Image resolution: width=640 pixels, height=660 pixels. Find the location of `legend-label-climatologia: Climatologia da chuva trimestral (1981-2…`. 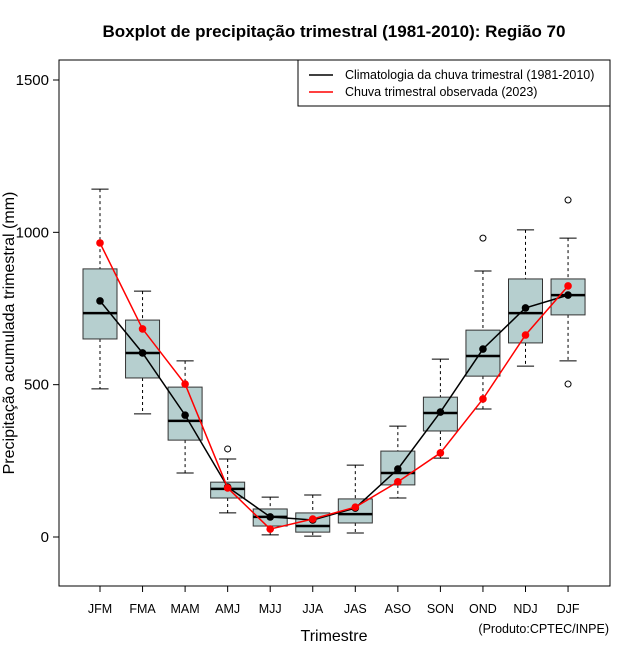

legend-label-climatologia: Climatologia da chuva trimestral (1981-2… is located at coordinates (469, 75).